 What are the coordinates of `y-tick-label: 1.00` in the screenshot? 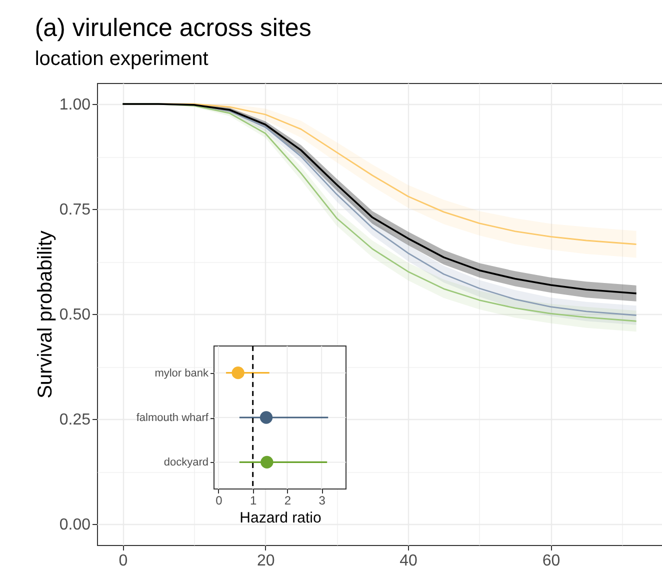 It's located at (75, 105).